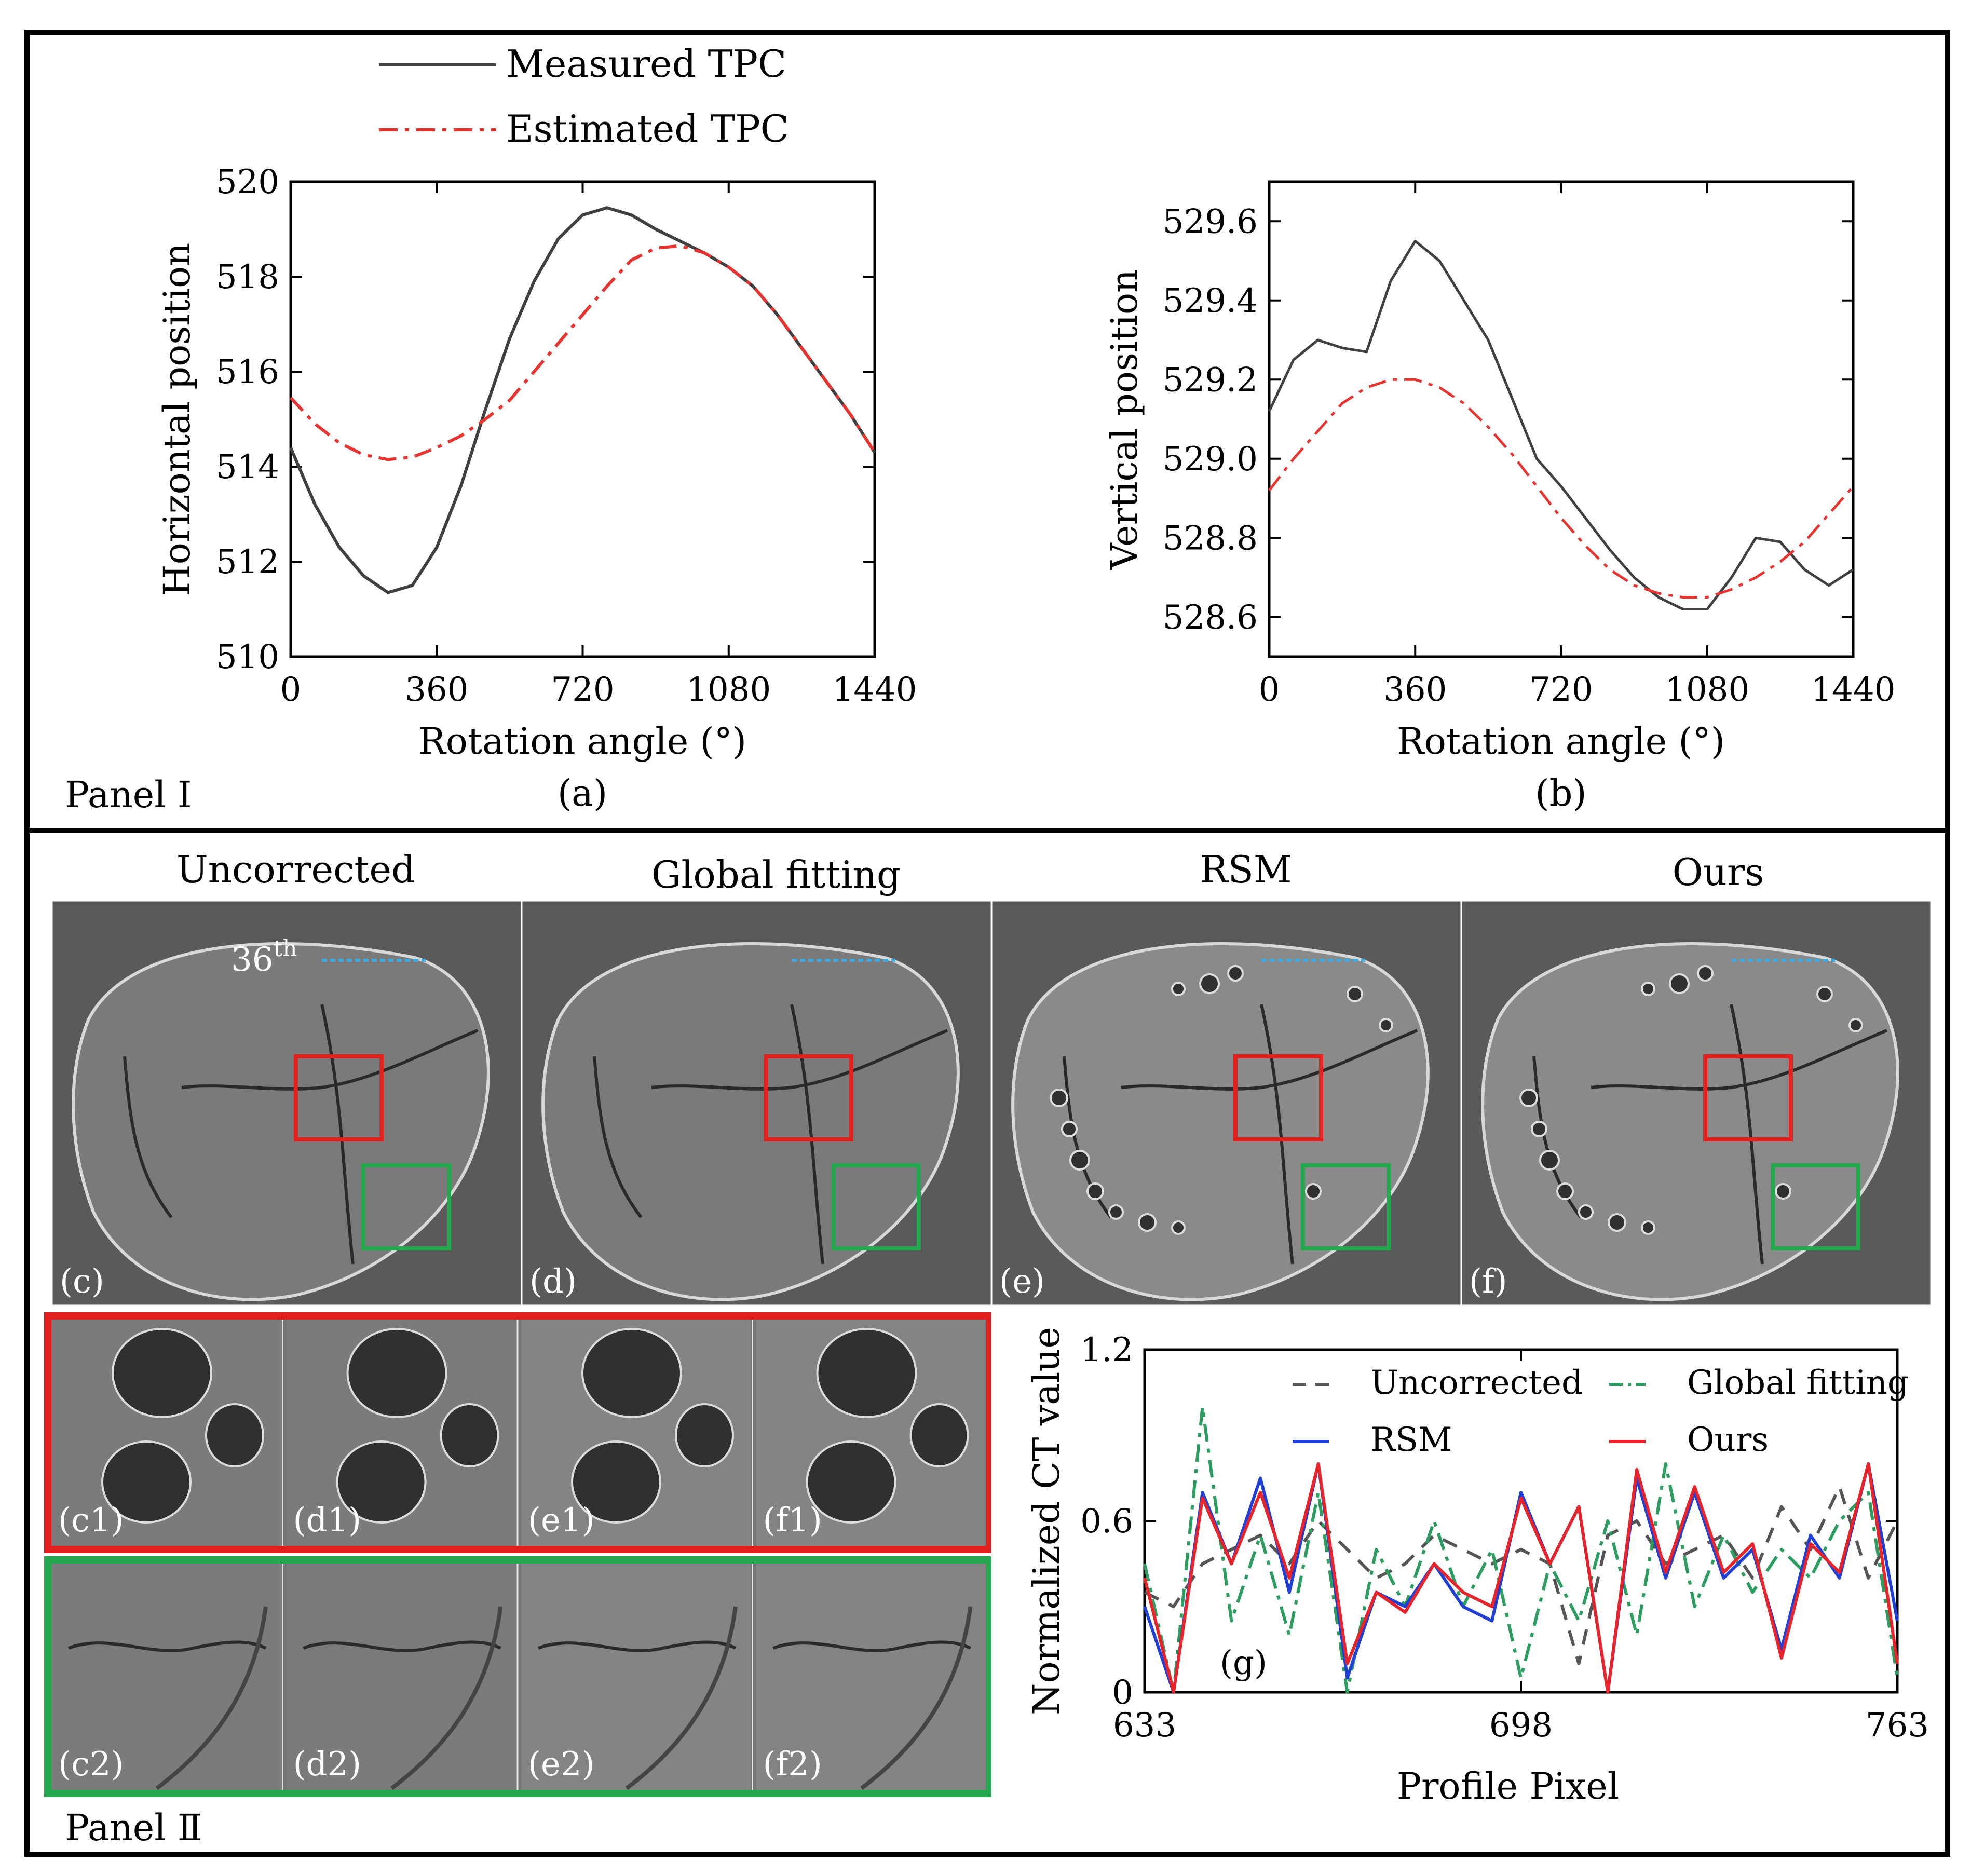  What do you see at coordinates (247, 277) in the screenshot?
I see `y-tick-label: 518` at bounding box center [247, 277].